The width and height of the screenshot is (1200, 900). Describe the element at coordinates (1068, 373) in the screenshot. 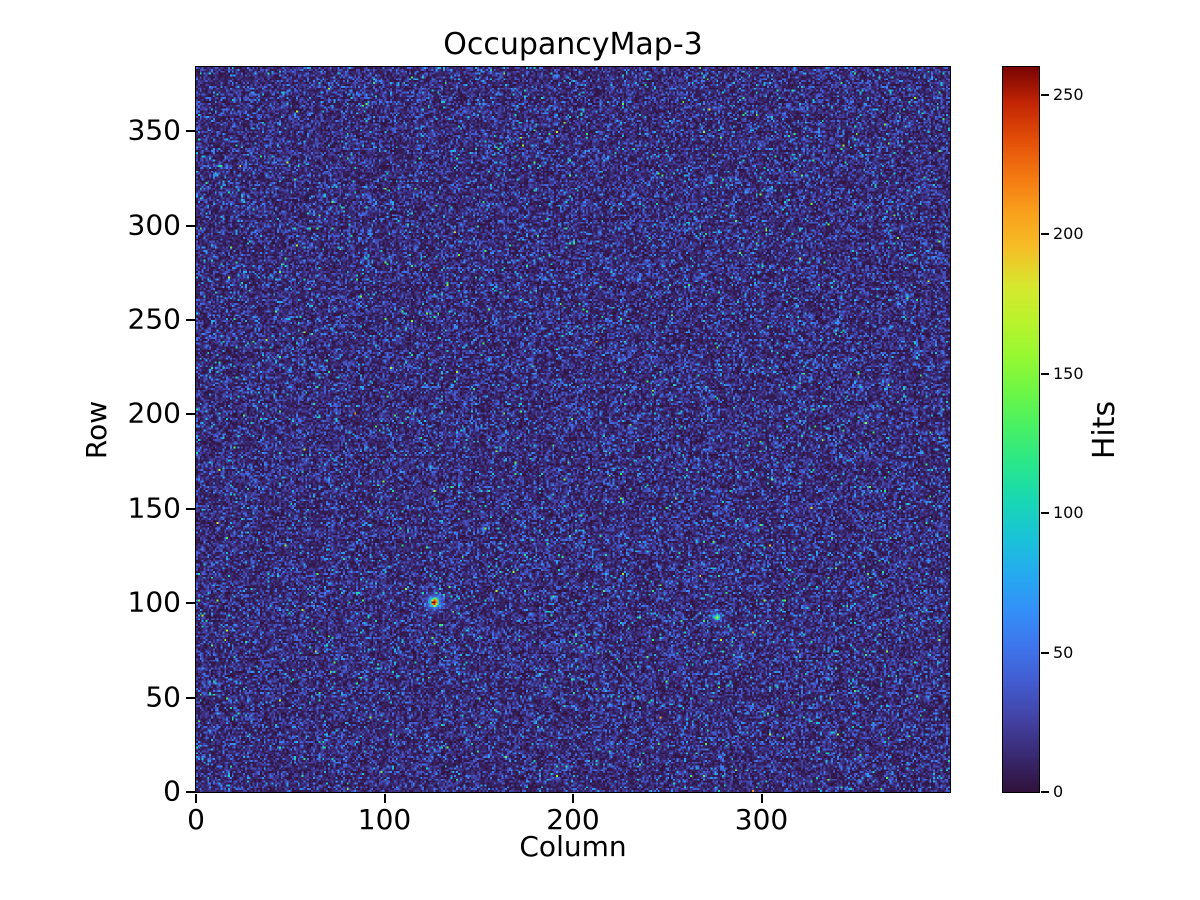

I see `colorbar-tick-label: 150` at that location.